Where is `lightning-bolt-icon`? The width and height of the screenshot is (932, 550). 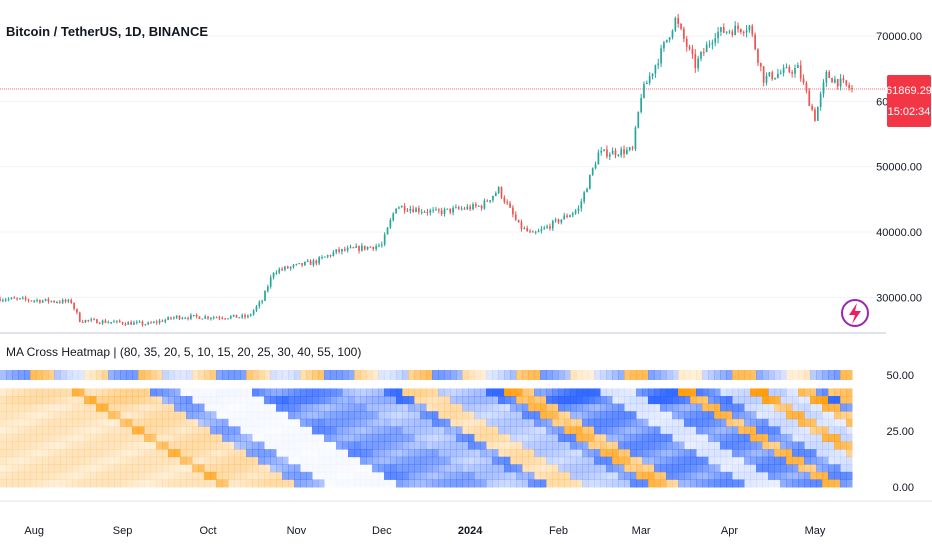 lightning-bolt-icon is located at coordinates (855, 313).